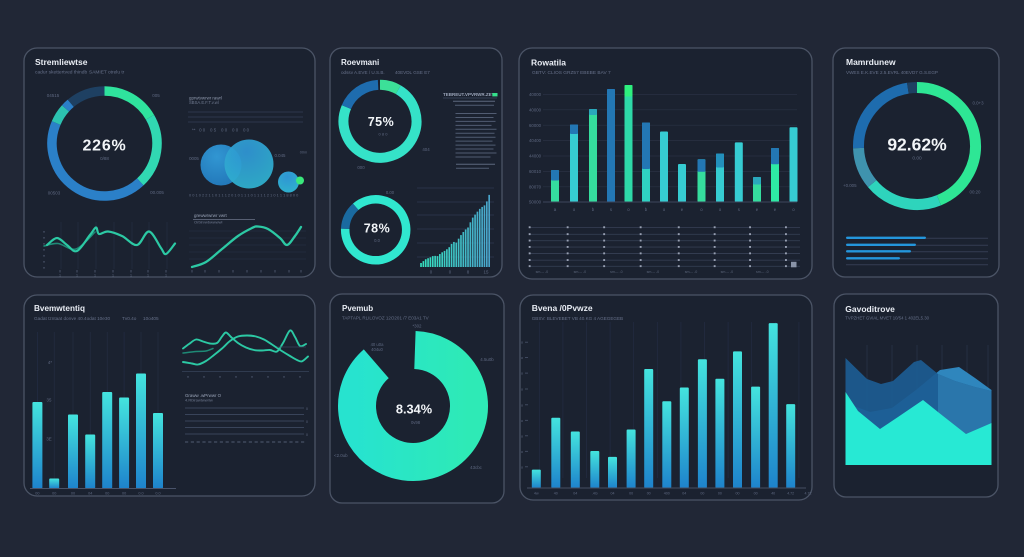  What do you see at coordinates (917, 145) in the screenshot?
I see `svg-text: 92.62%` at bounding box center [917, 145].